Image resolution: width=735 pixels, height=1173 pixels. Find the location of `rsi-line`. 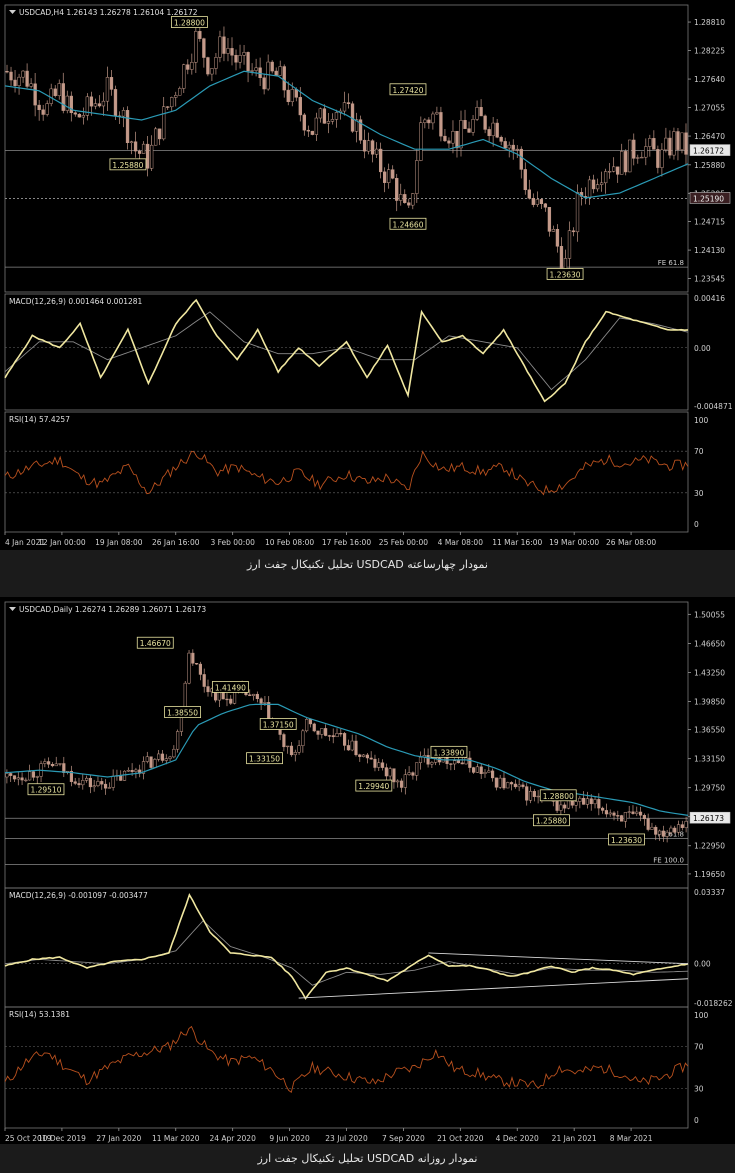

rsi-line is located at coordinates (346, 473).